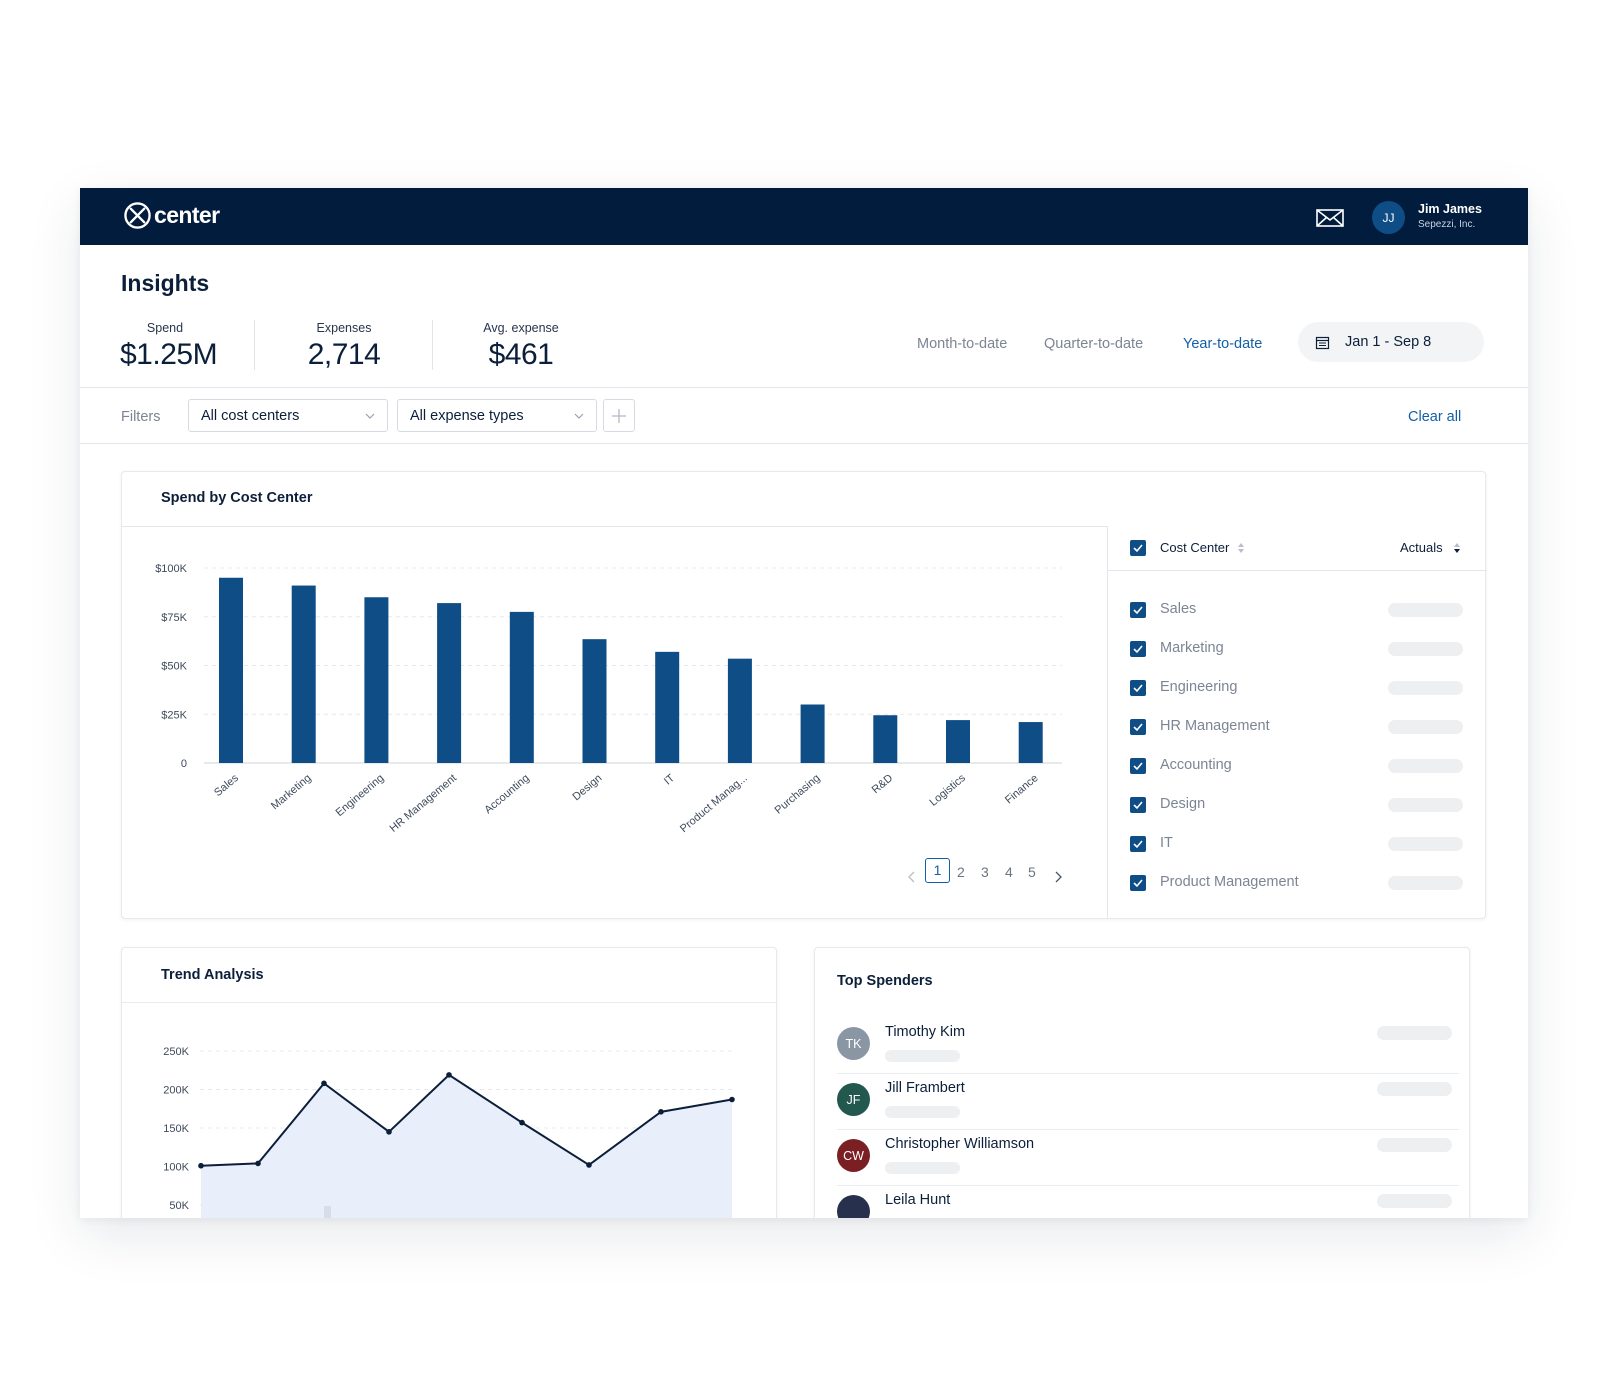 The height and width of the screenshot is (1400, 1600). I want to click on page-button-5: 5, so click(1032, 872).